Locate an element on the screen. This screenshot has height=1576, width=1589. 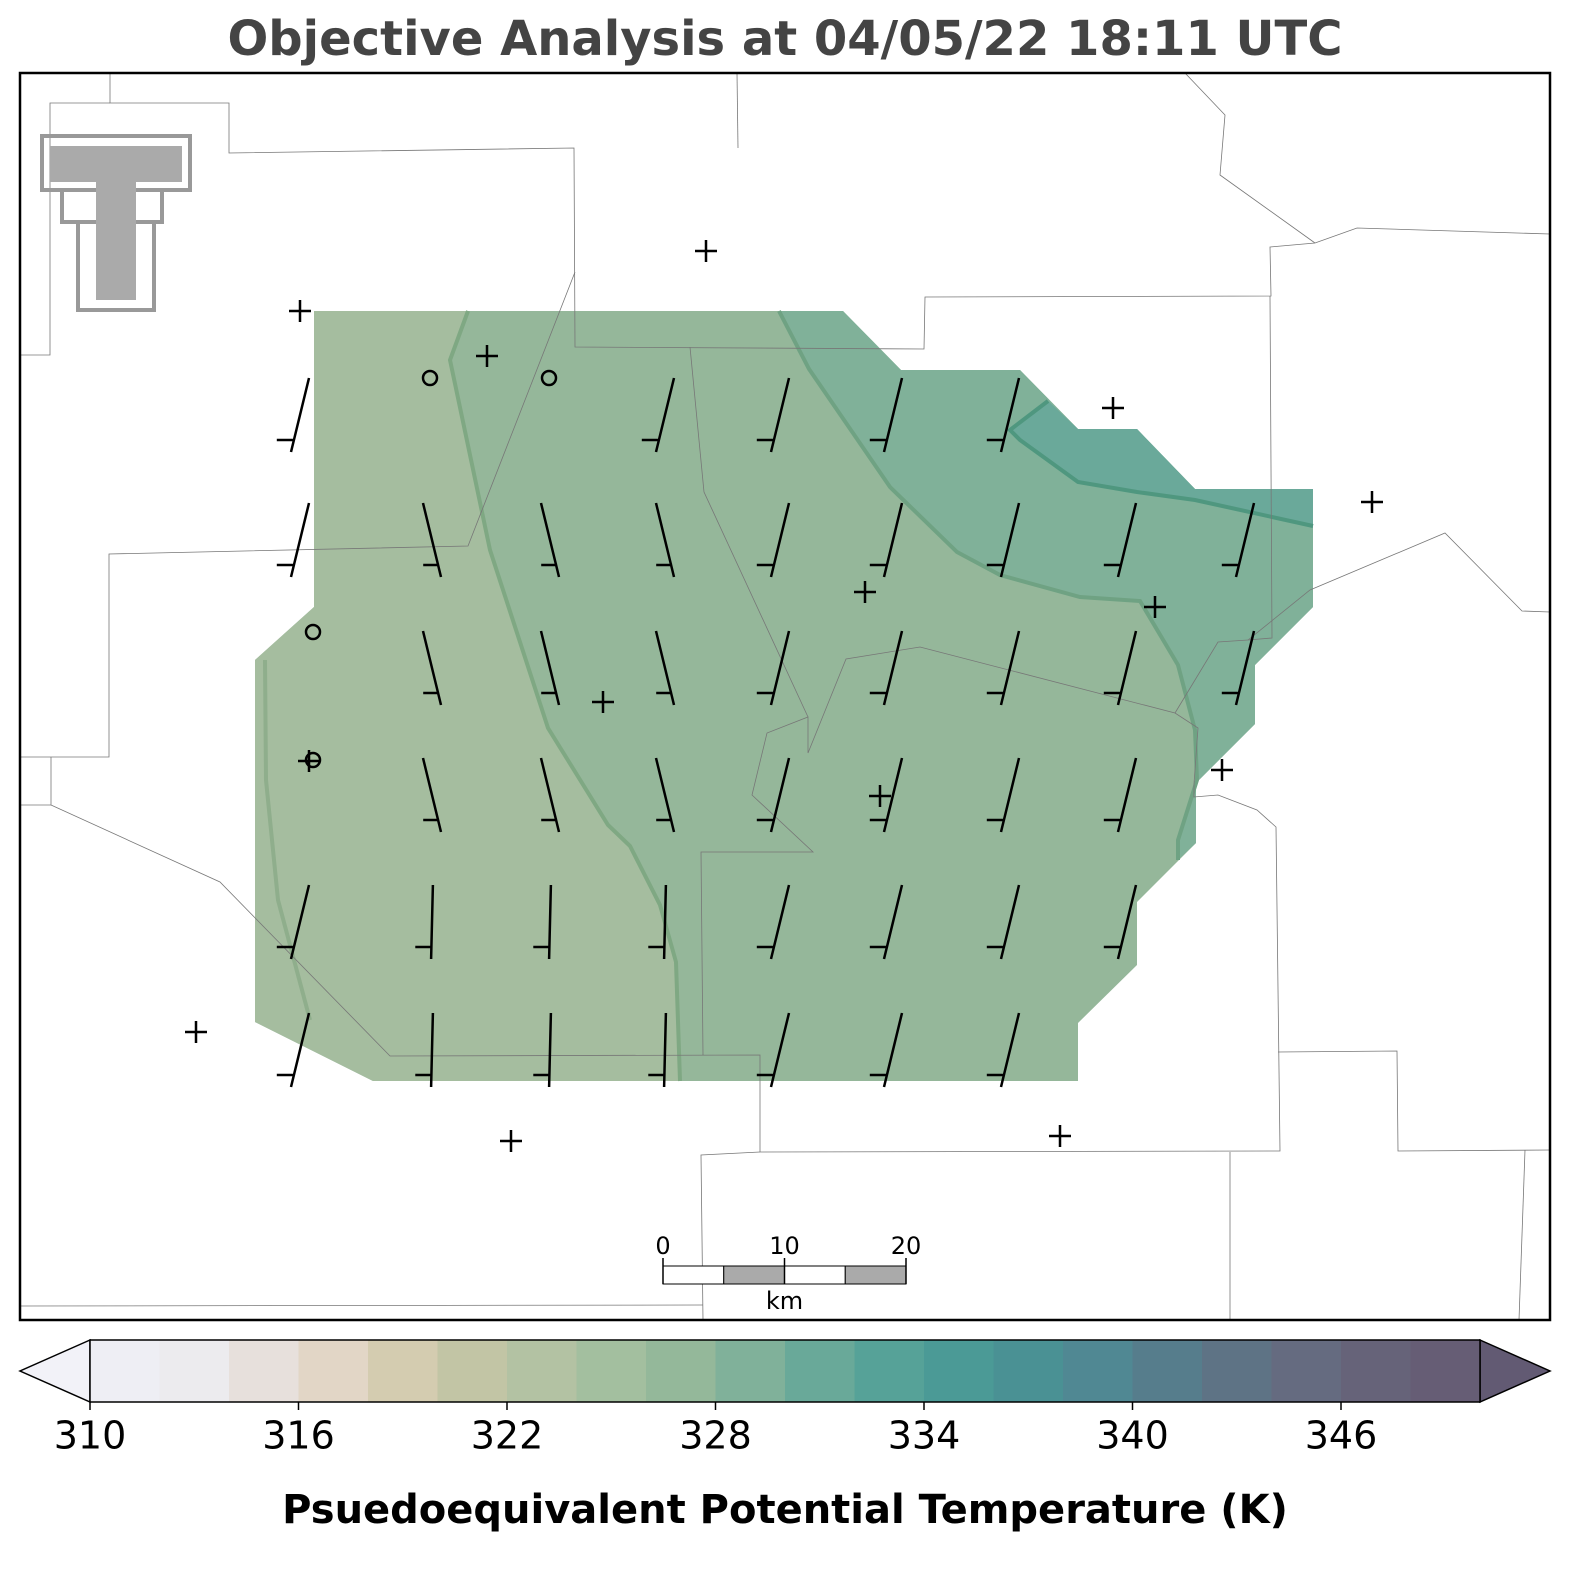
colorbar-tick-label: 322 is located at coordinates (507, 1436).